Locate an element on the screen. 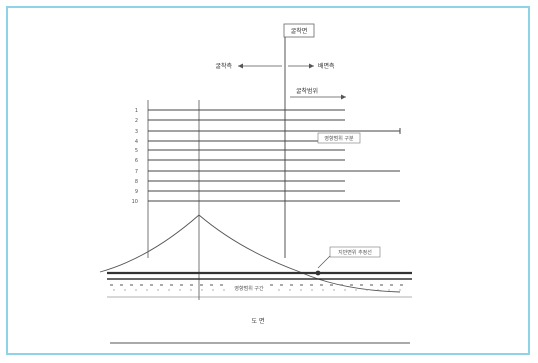  range-arrowhead-icon is located at coordinates (343, 97).